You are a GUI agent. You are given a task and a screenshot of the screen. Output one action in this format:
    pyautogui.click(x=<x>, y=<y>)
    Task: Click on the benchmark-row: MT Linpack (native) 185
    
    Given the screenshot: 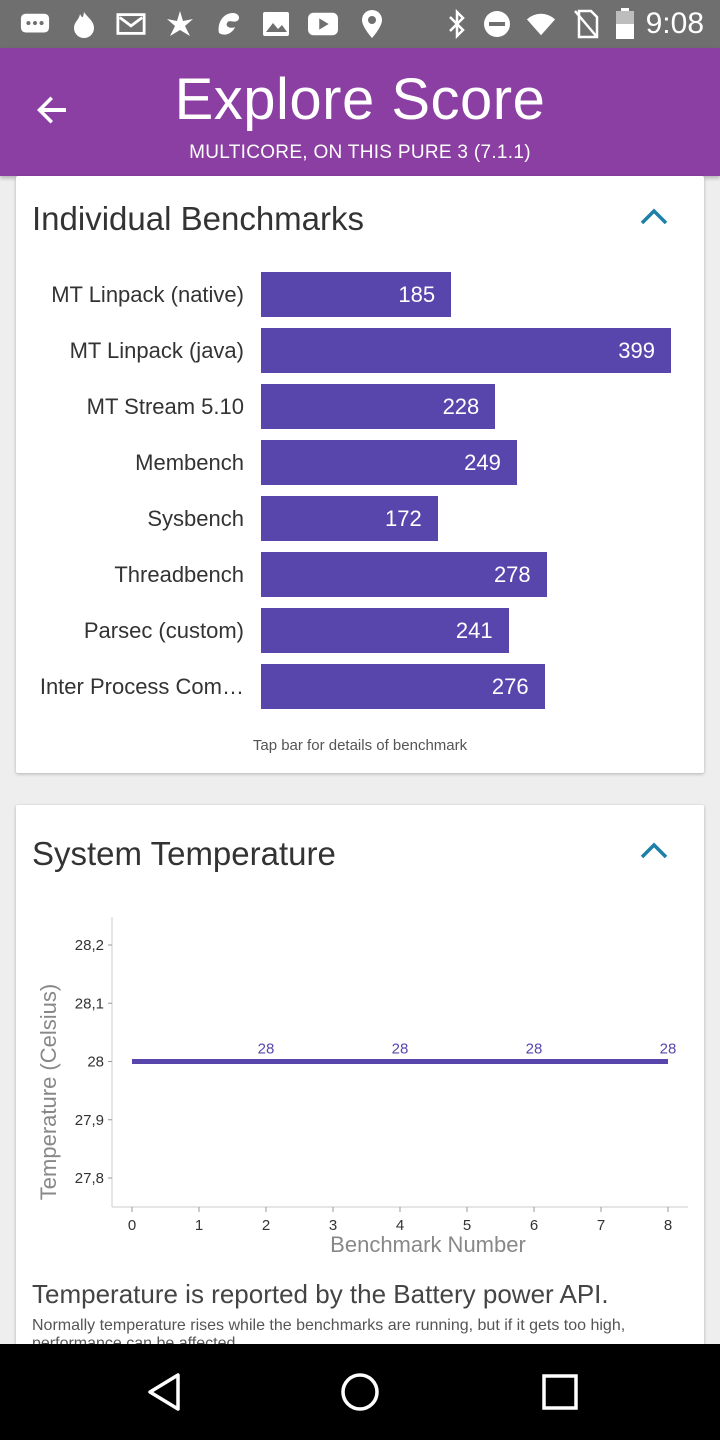 What is the action you would take?
    pyautogui.click(x=360, y=295)
    